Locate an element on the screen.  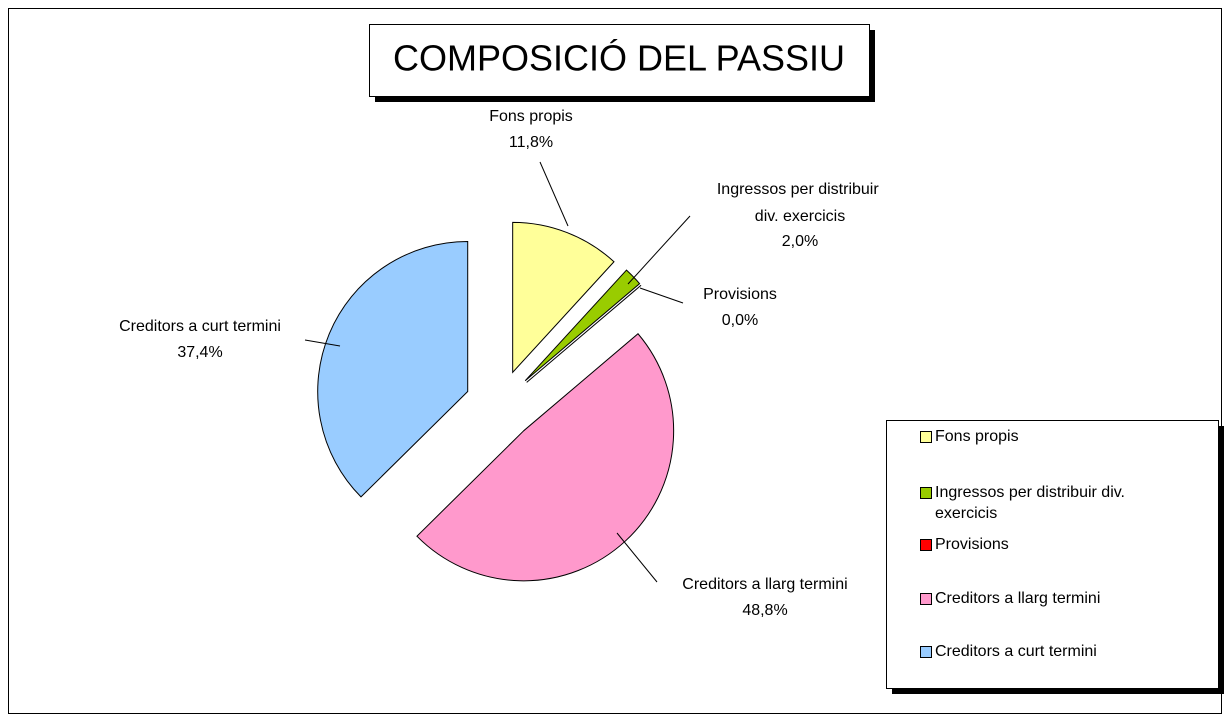
title-box is located at coordinates (619, 60).